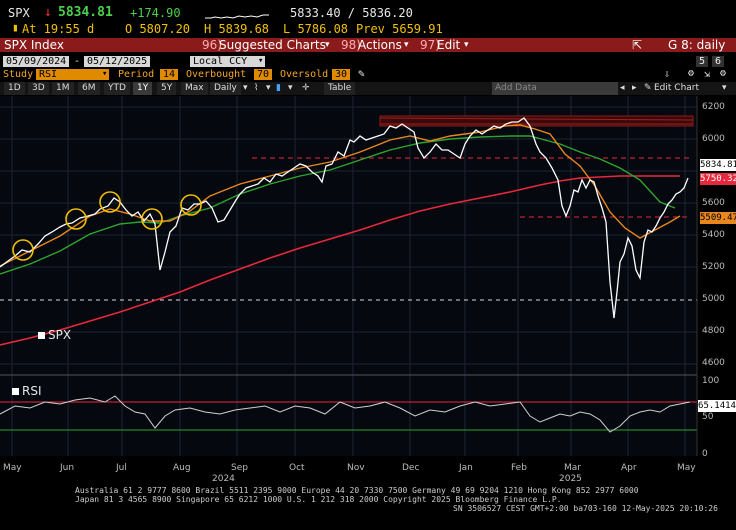 The image size is (736, 530). I want to click on y-tick: 4600, so click(713, 363).